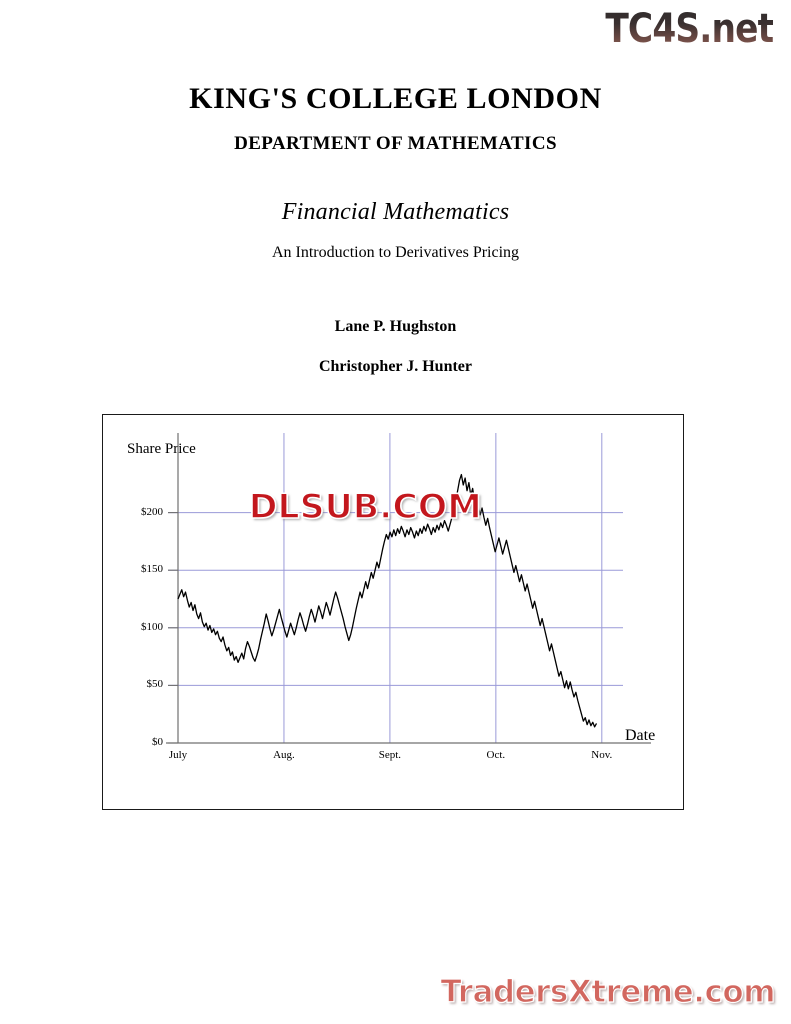 Image resolution: width=791 pixels, height=1024 pixels. Describe the element at coordinates (395, 98) in the screenshot. I see `university-title: KING'S COLLEGE LONDON` at that location.